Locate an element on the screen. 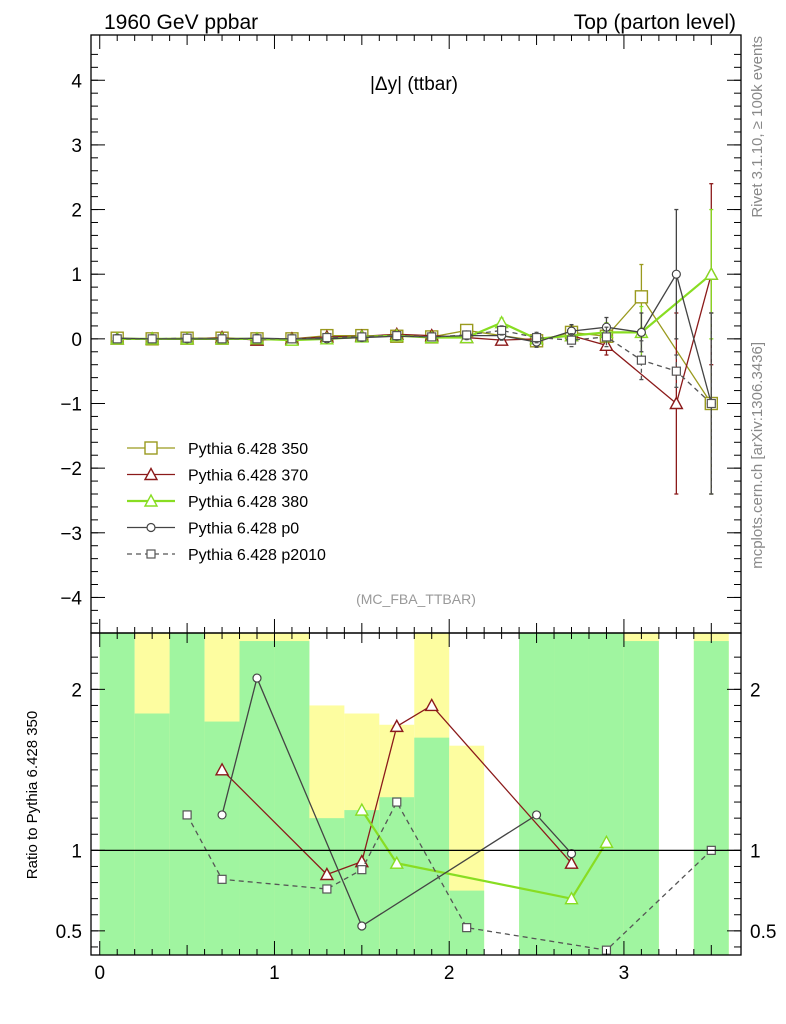 The height and width of the screenshot is (1024, 786). ratio-y-tick-label: 2 is located at coordinates (76, 690).